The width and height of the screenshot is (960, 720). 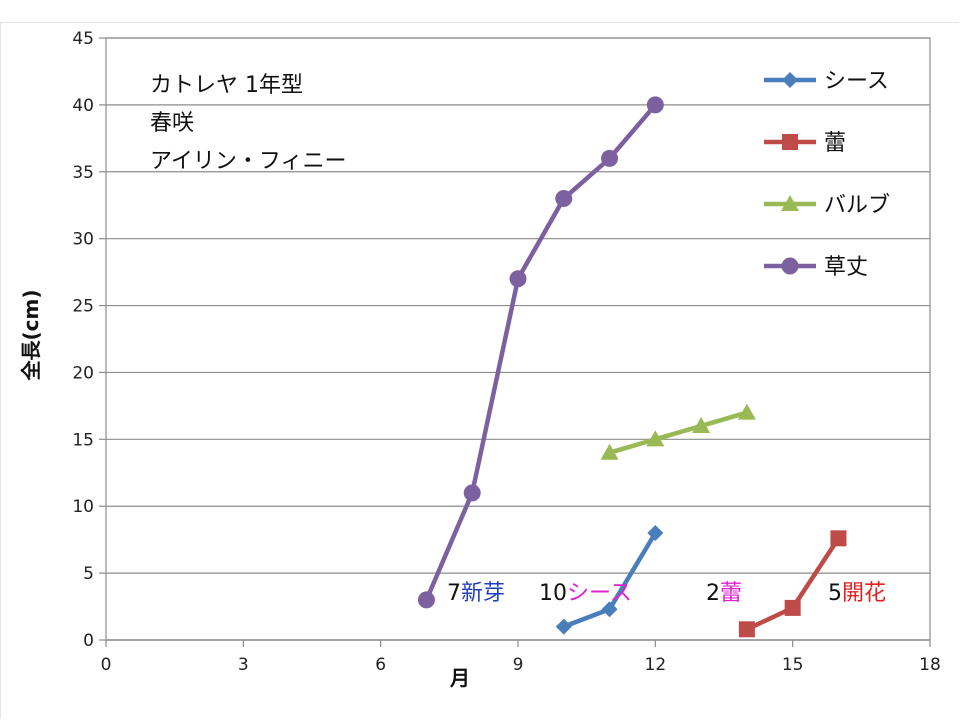 I want to click on annotation-bloom-word: 開花, so click(x=864, y=593).